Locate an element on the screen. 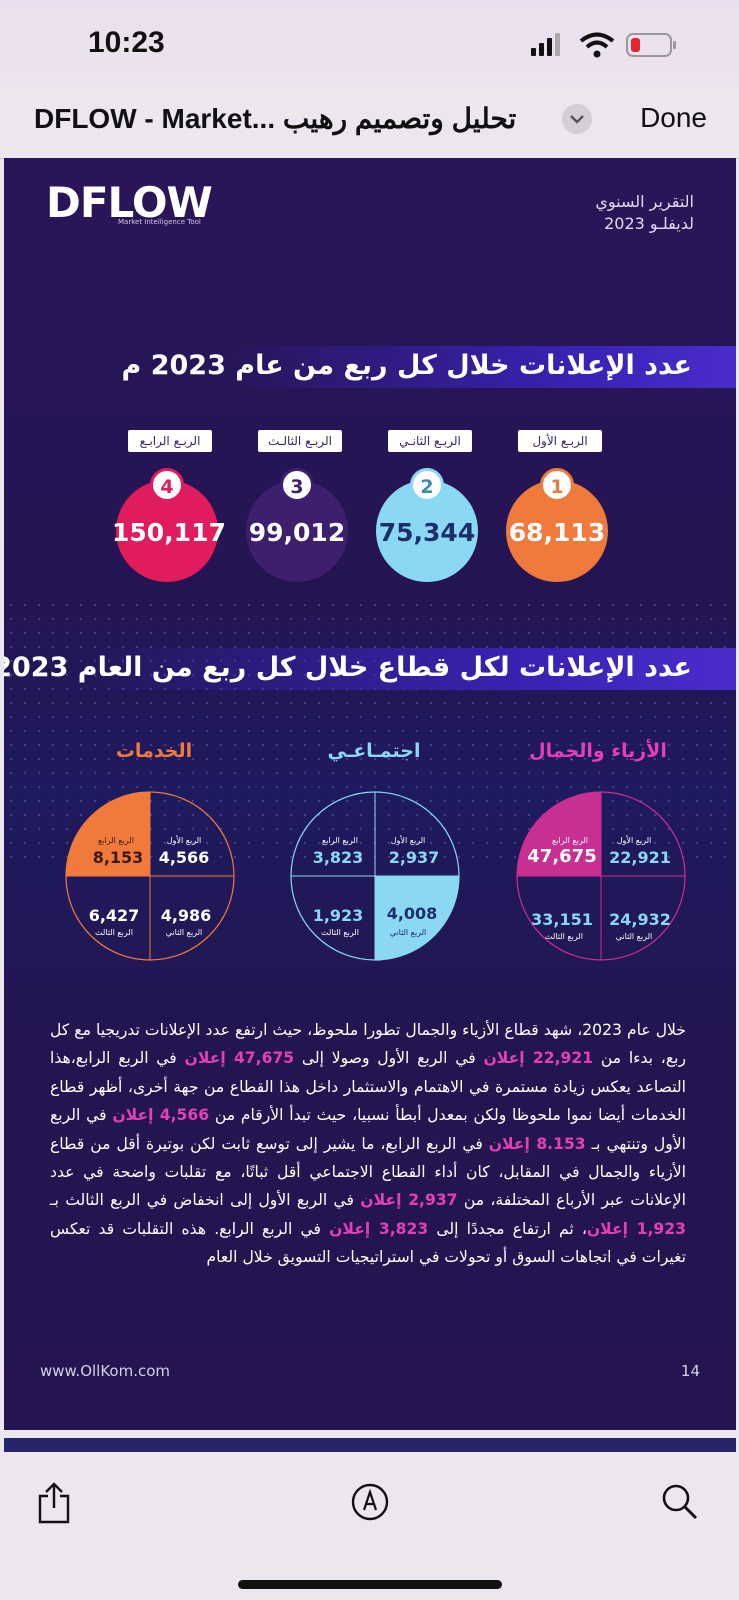  social-chart is located at coordinates (375, 876).